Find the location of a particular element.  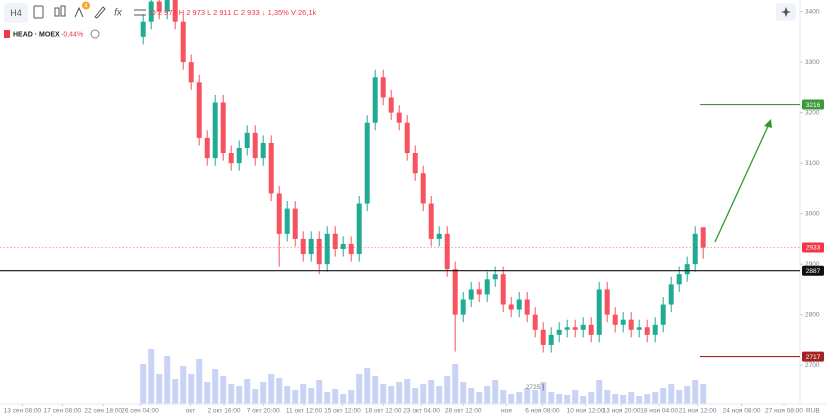

interval-button is located at coordinates (16, 13).